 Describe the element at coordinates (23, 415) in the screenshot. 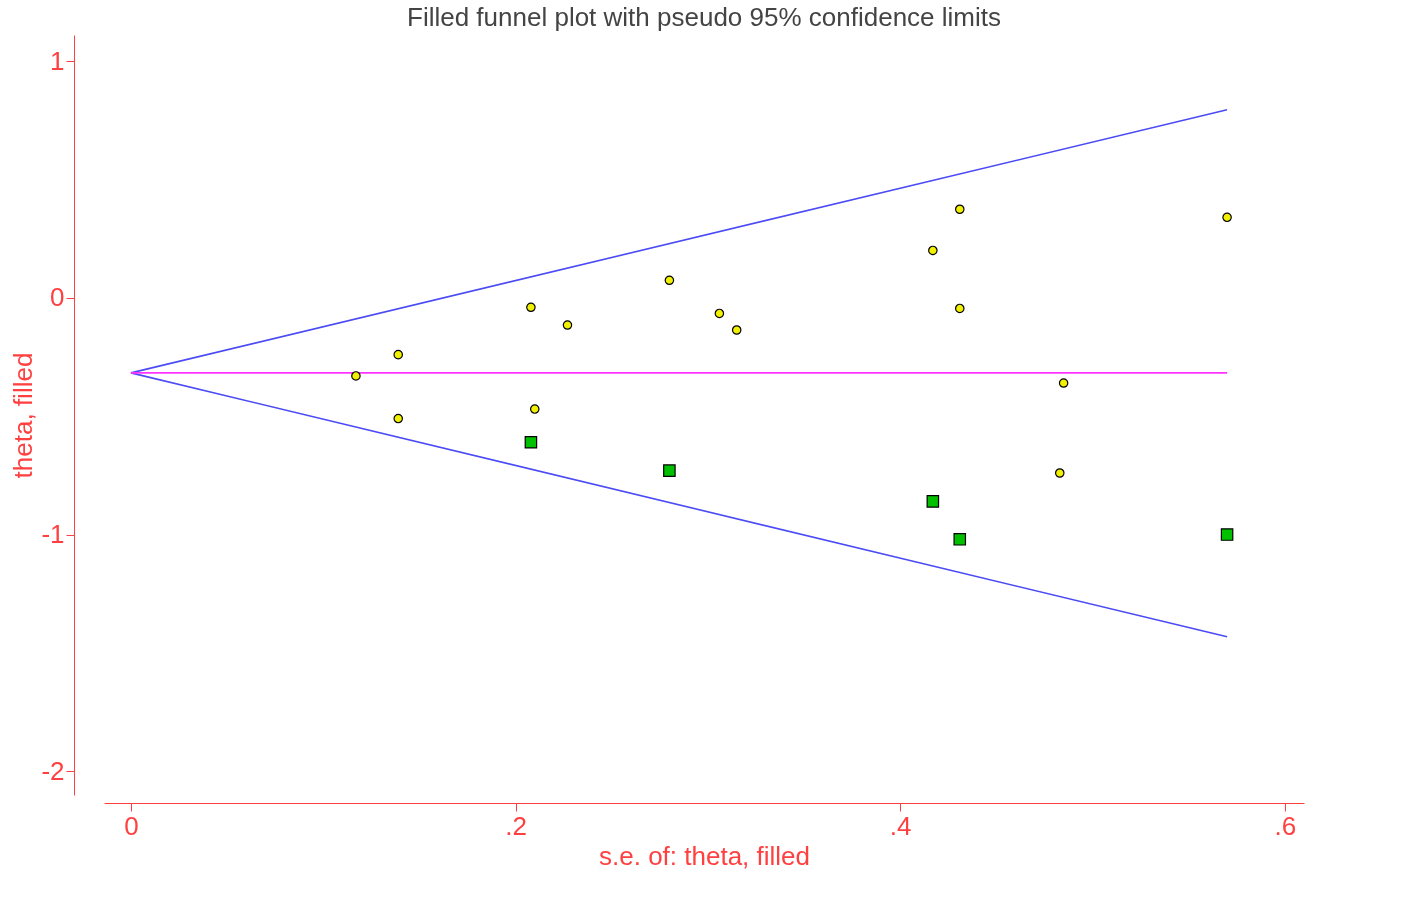

I see `y-axis-title: theta, filled` at that location.